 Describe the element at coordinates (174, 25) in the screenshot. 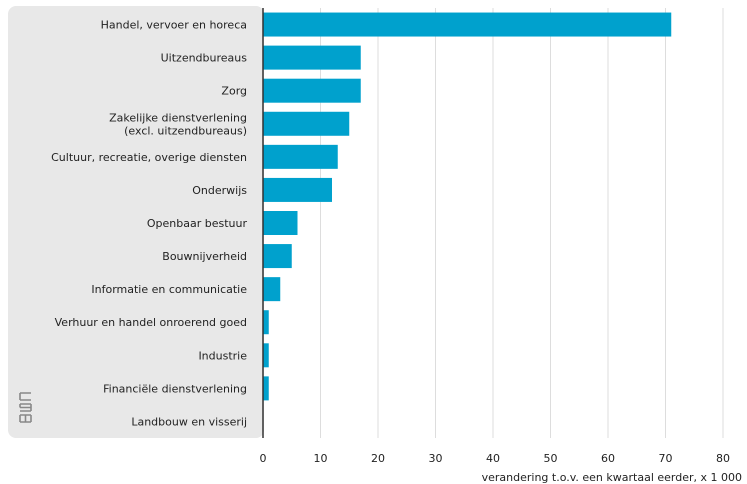

I see `category-label: Handel, vervoer en horeca` at that location.